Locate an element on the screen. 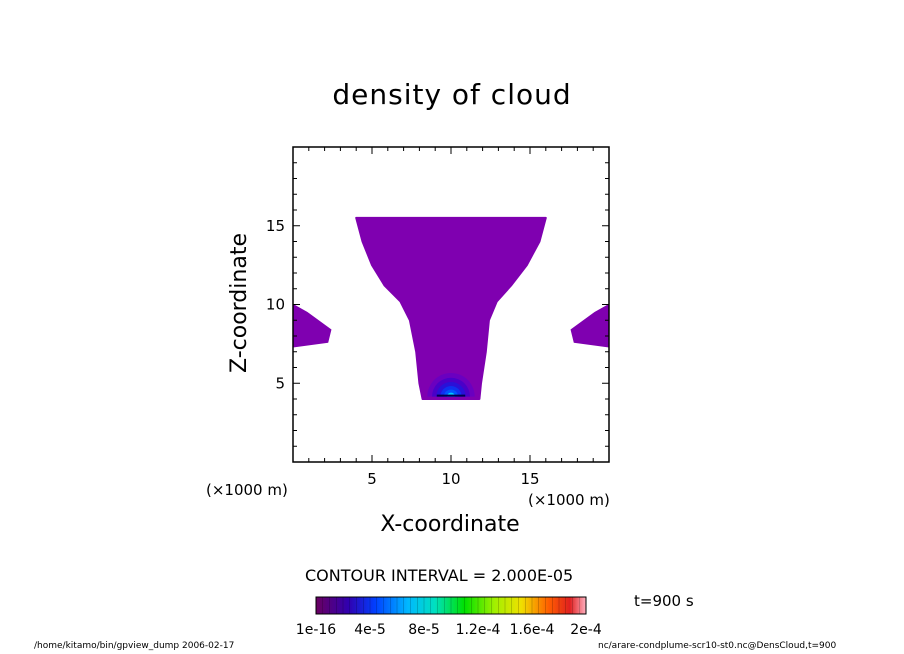 The height and width of the screenshot is (654, 904). chart-title: density of cloud is located at coordinates (452, 94).